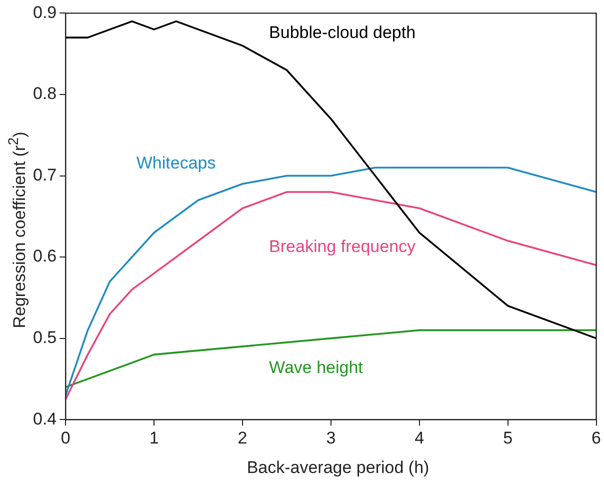 The height and width of the screenshot is (482, 604). What do you see at coordinates (316, 368) in the screenshot?
I see `series-label: Wave height` at bounding box center [316, 368].